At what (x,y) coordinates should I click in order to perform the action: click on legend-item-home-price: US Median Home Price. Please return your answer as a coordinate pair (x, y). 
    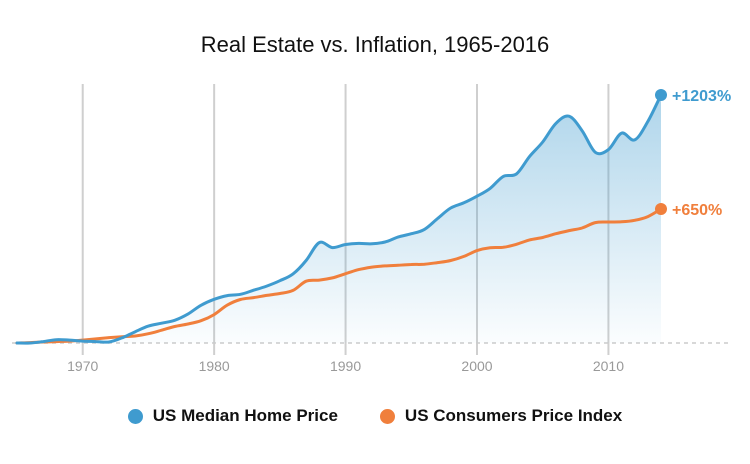
    Looking at the image, I should click on (232, 416).